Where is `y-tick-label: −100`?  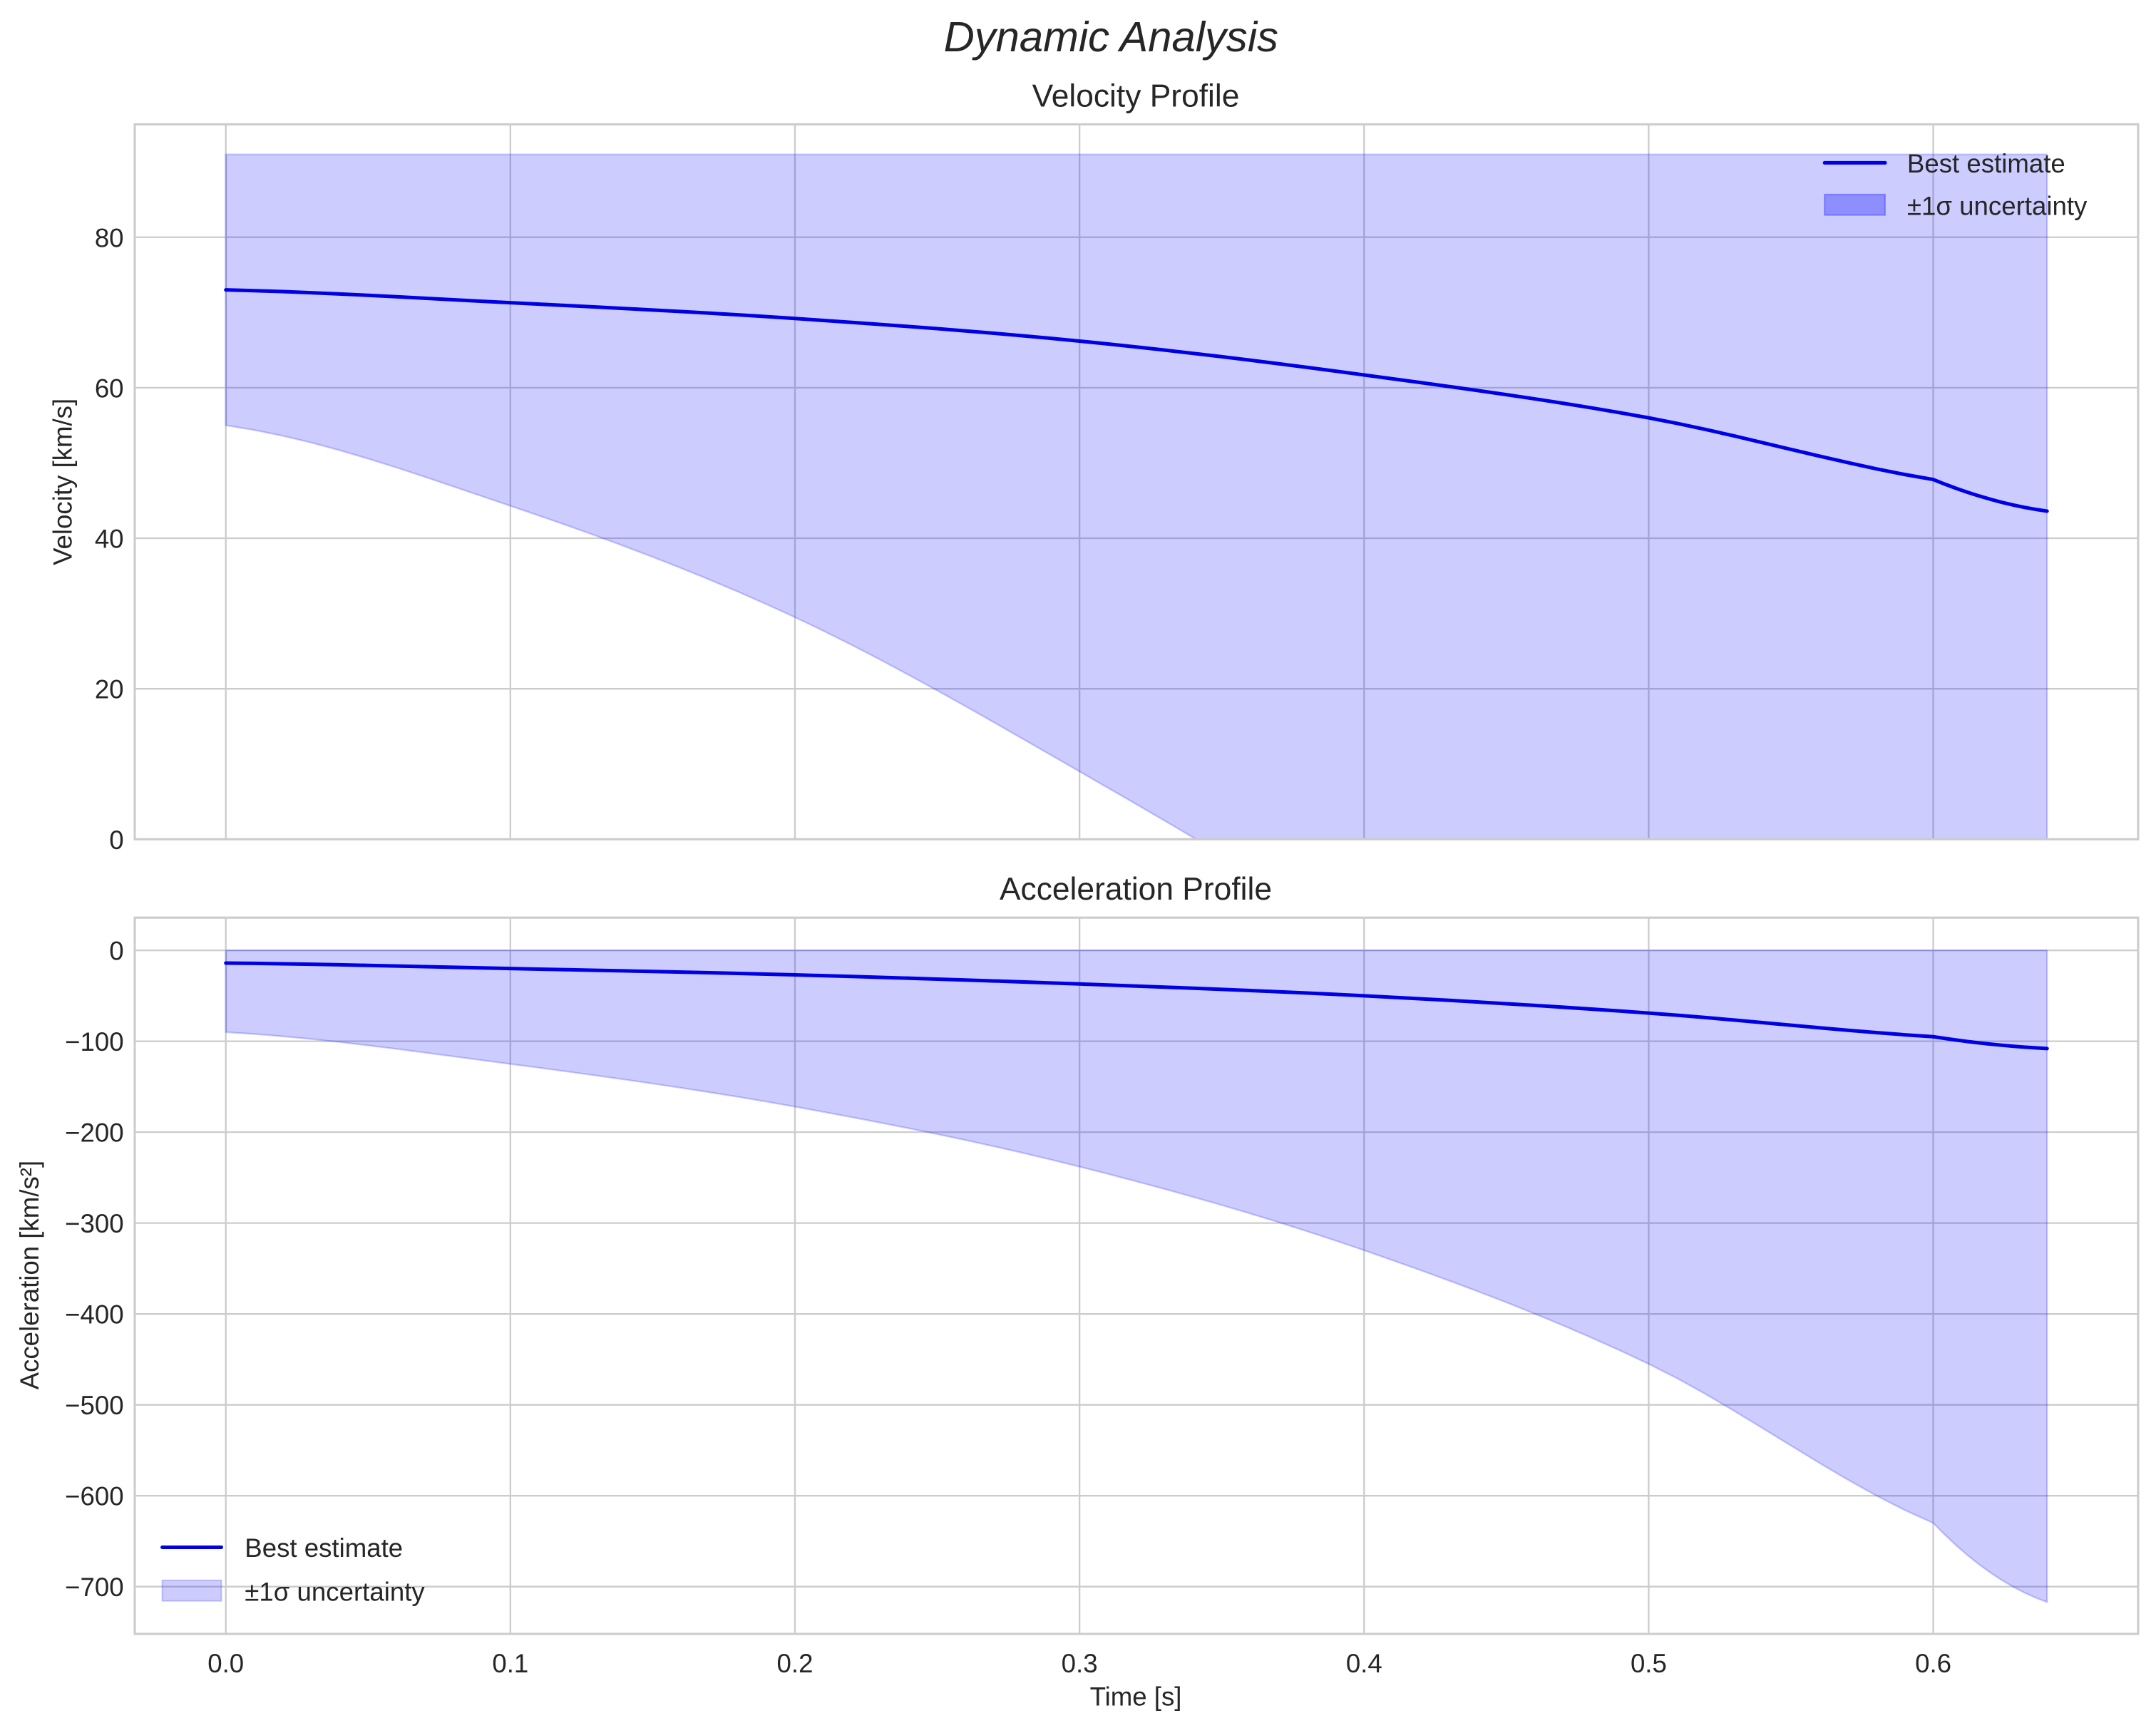 y-tick-label: −100 is located at coordinates (94, 1041).